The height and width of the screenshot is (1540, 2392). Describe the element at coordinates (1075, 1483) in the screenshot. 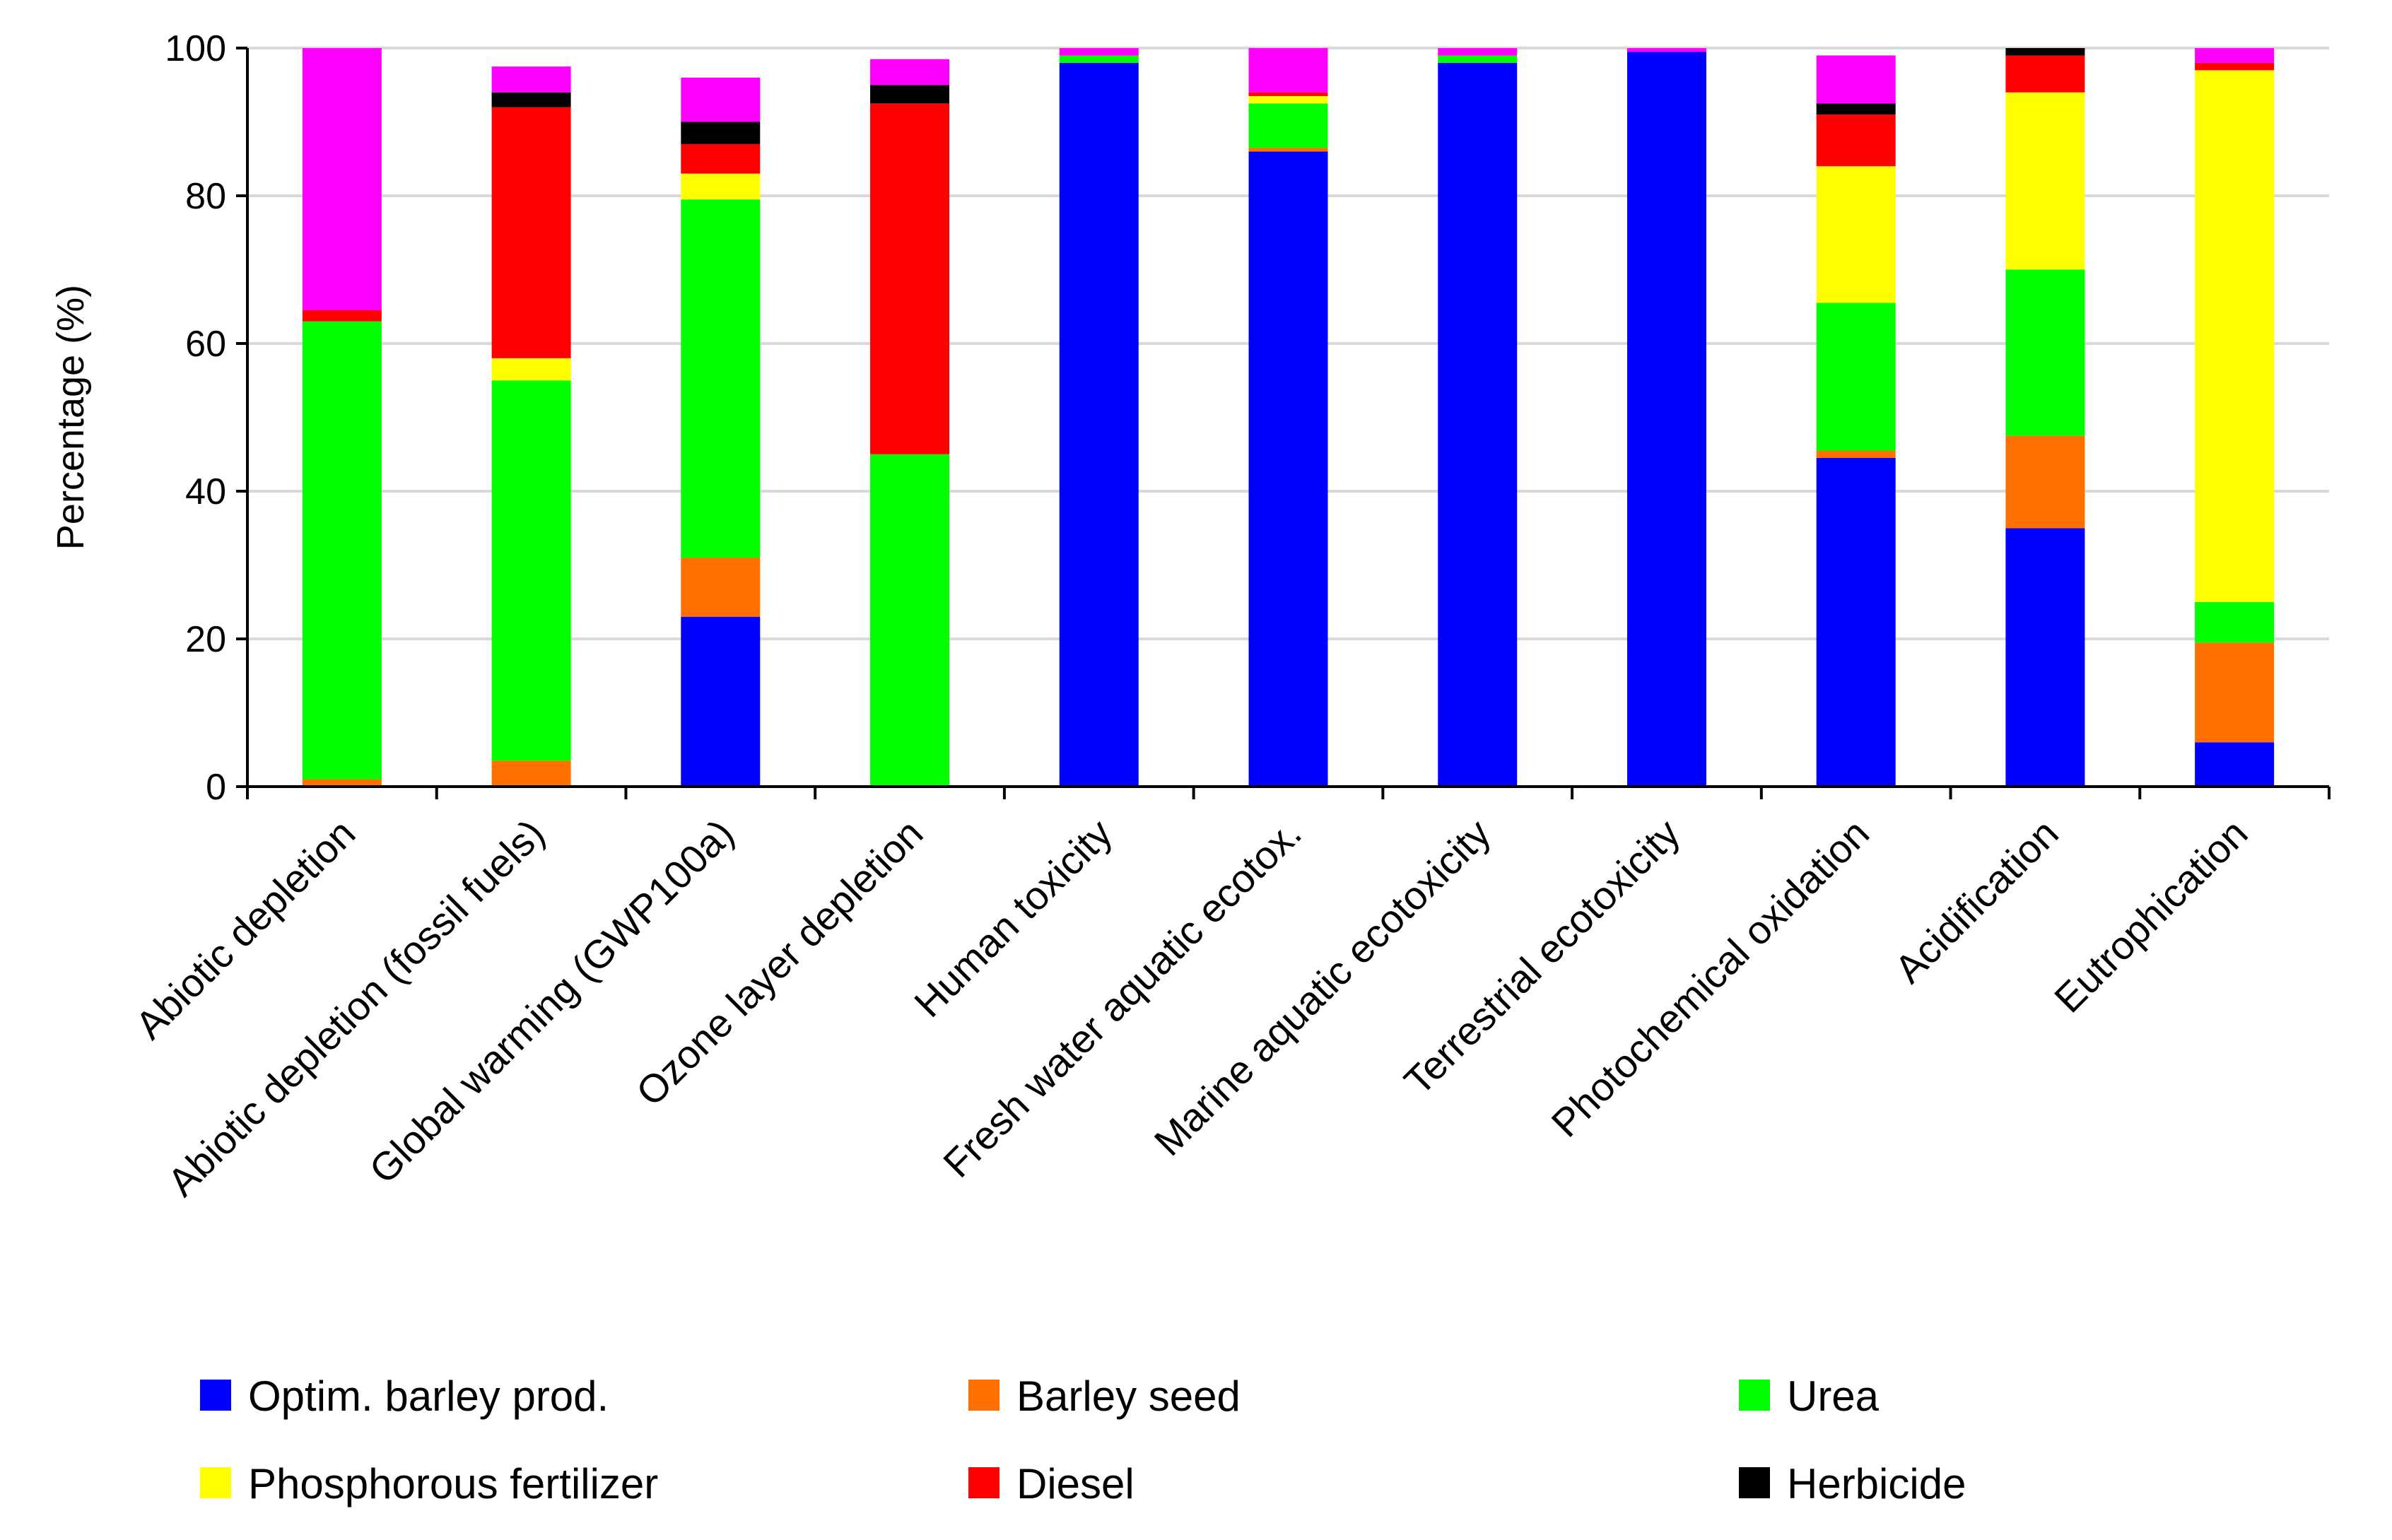

I see `legend-label: Diesel` at that location.